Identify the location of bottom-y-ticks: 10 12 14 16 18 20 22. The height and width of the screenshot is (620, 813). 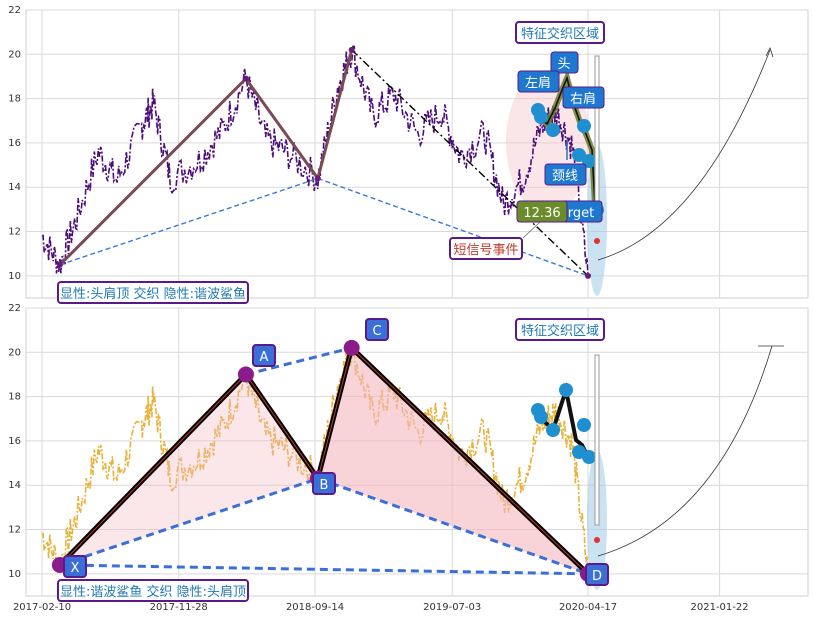
(14, 441).